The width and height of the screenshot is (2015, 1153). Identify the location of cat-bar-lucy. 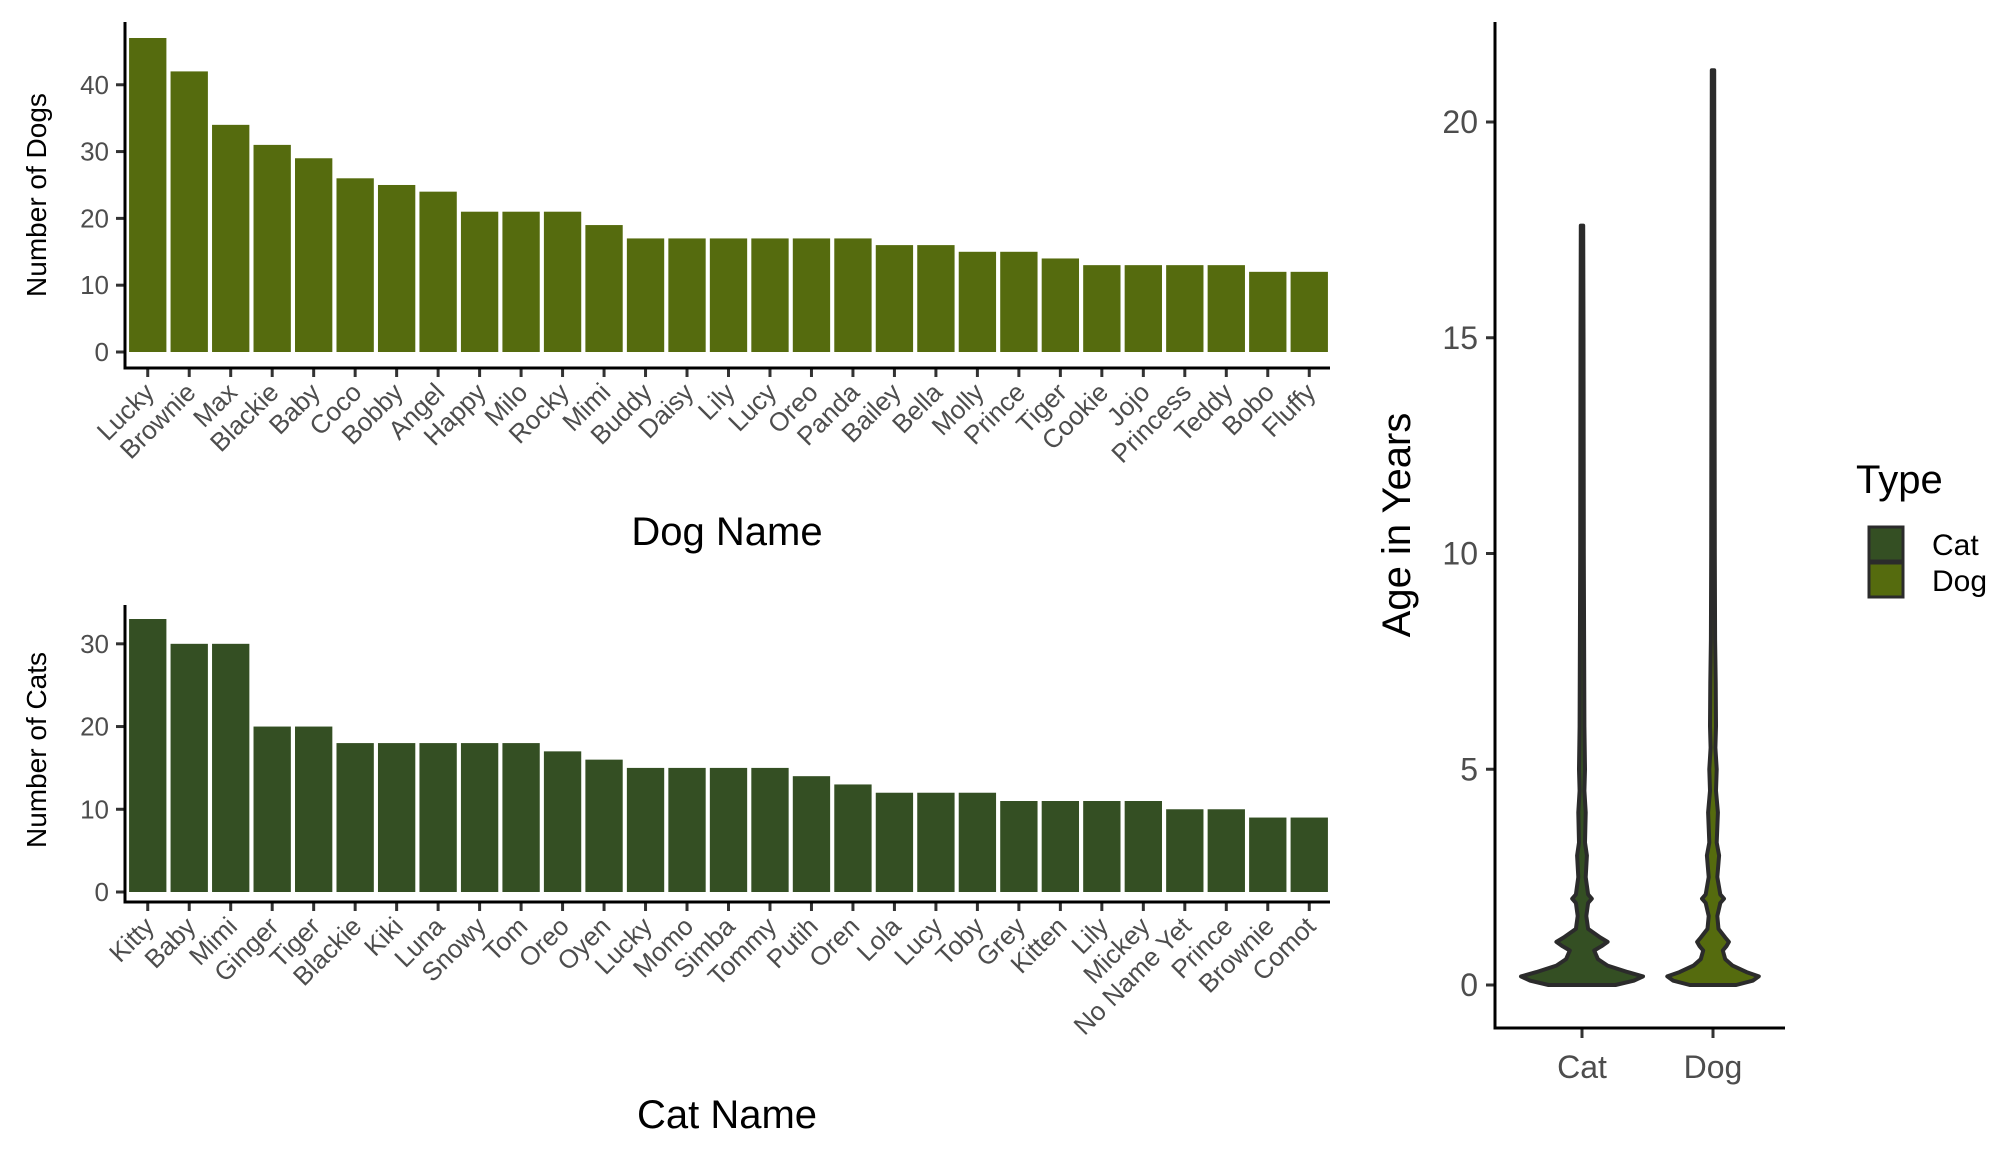
(936, 842).